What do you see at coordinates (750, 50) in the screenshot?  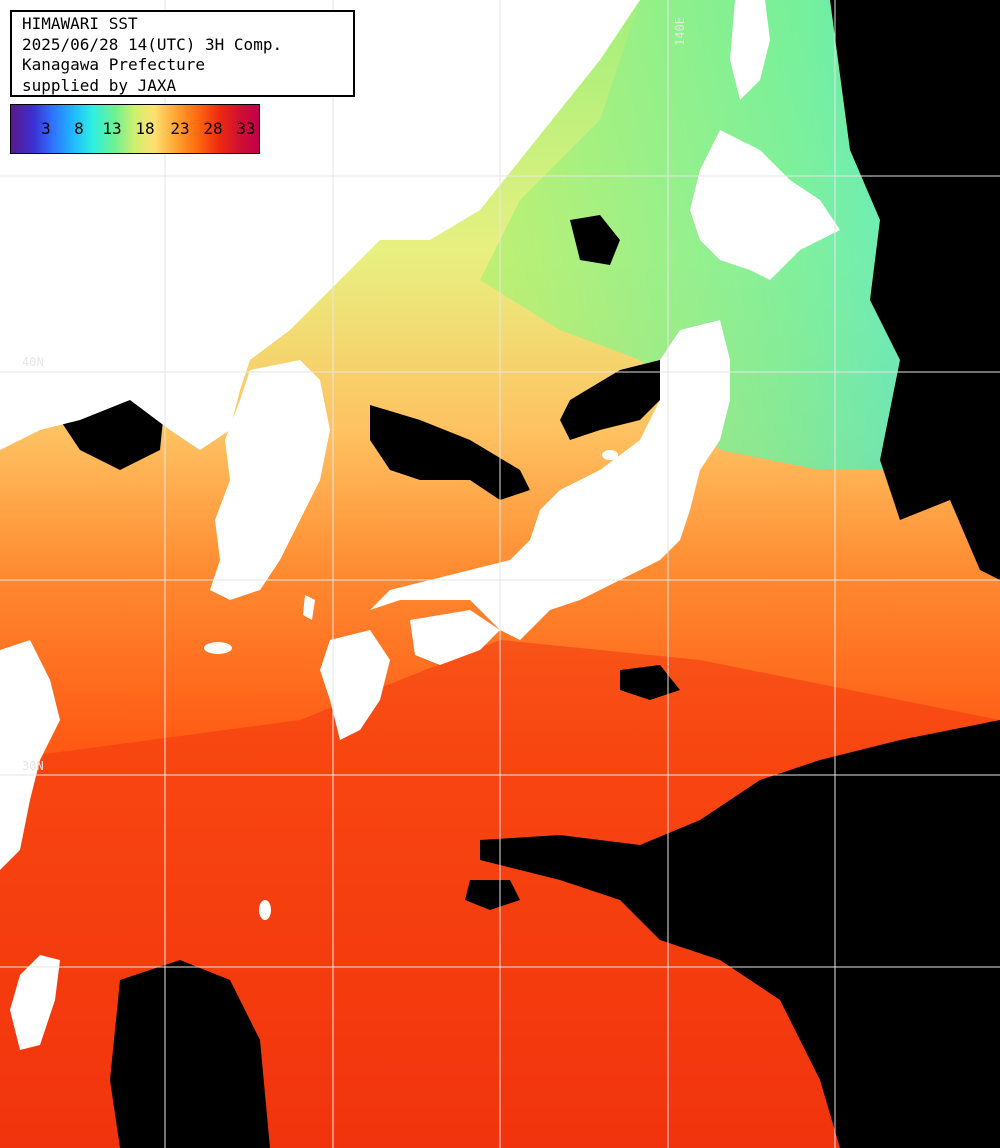 I see `sakhalin-island` at bounding box center [750, 50].